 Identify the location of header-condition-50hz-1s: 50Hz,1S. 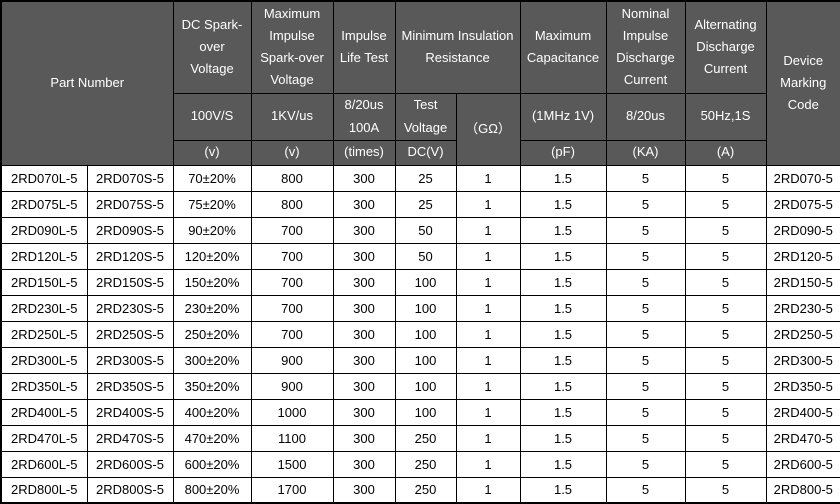
(725, 116).